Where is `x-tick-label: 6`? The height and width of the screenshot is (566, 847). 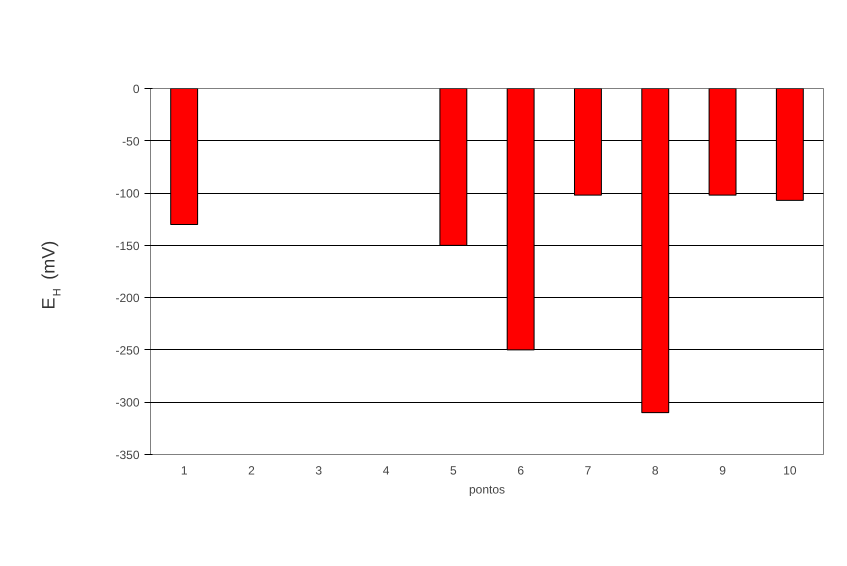 x-tick-label: 6 is located at coordinates (520, 471).